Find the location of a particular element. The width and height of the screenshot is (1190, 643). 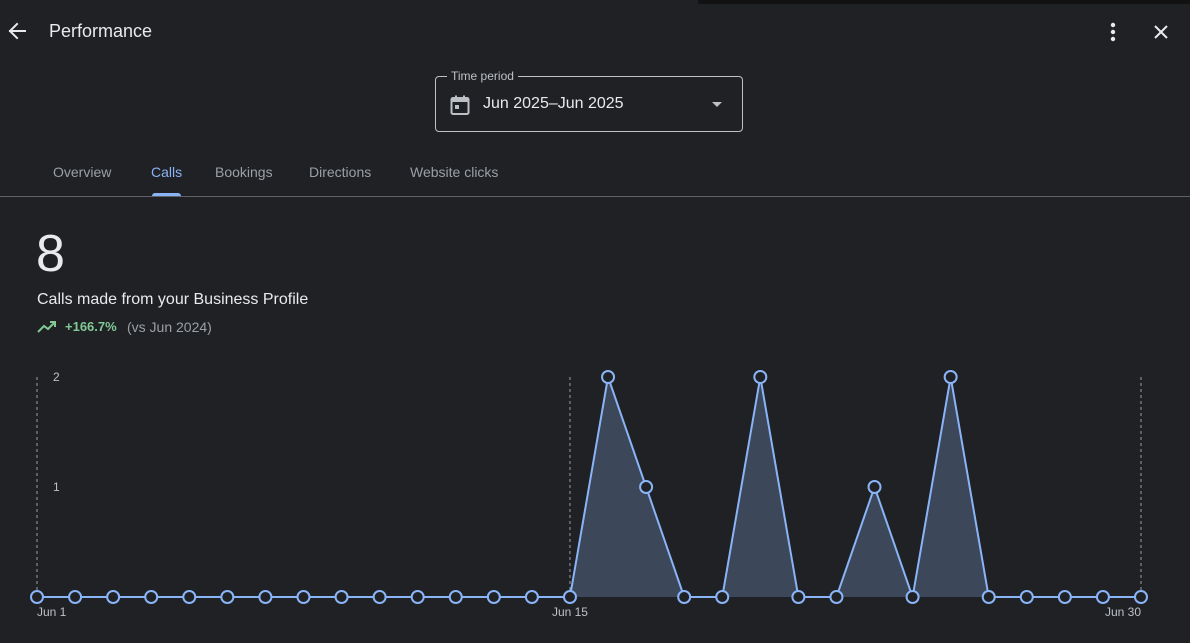

tab-bookings: Bookings is located at coordinates (244, 172).